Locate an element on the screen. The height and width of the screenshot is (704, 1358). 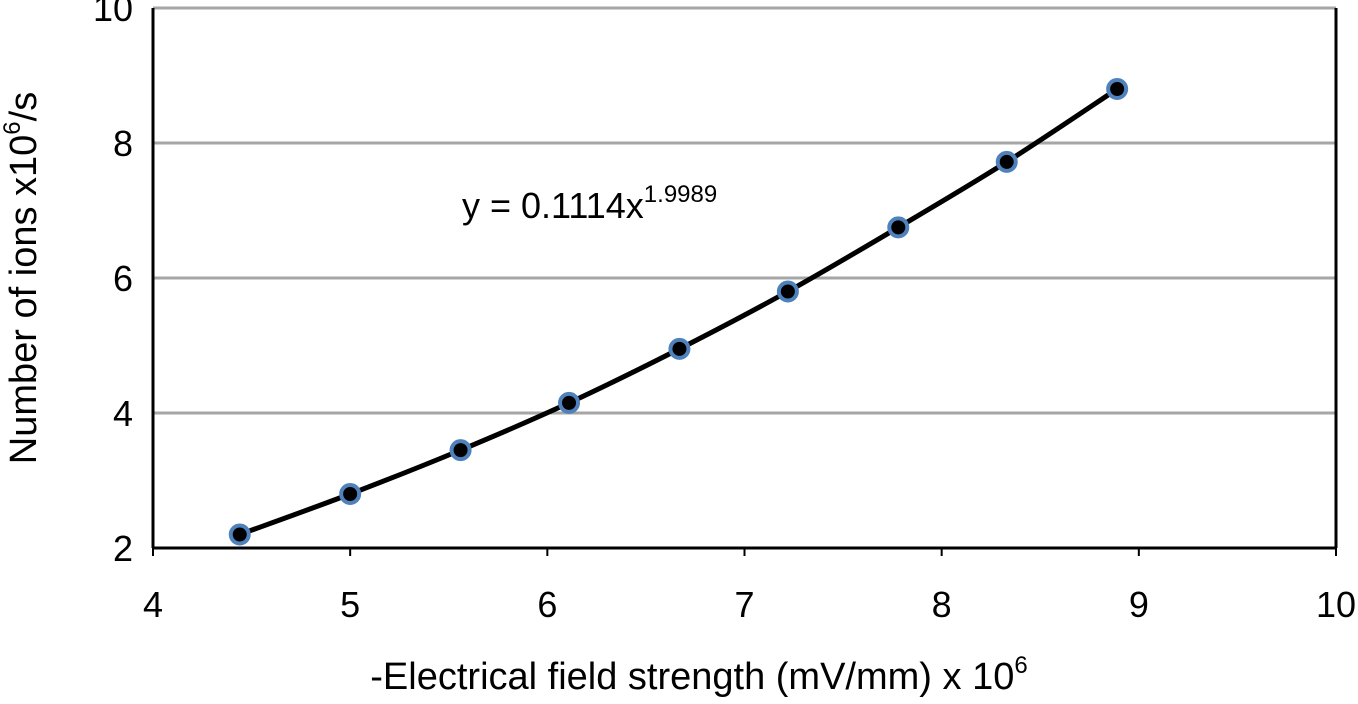
y-tick-label: 4 is located at coordinates (123, 413).